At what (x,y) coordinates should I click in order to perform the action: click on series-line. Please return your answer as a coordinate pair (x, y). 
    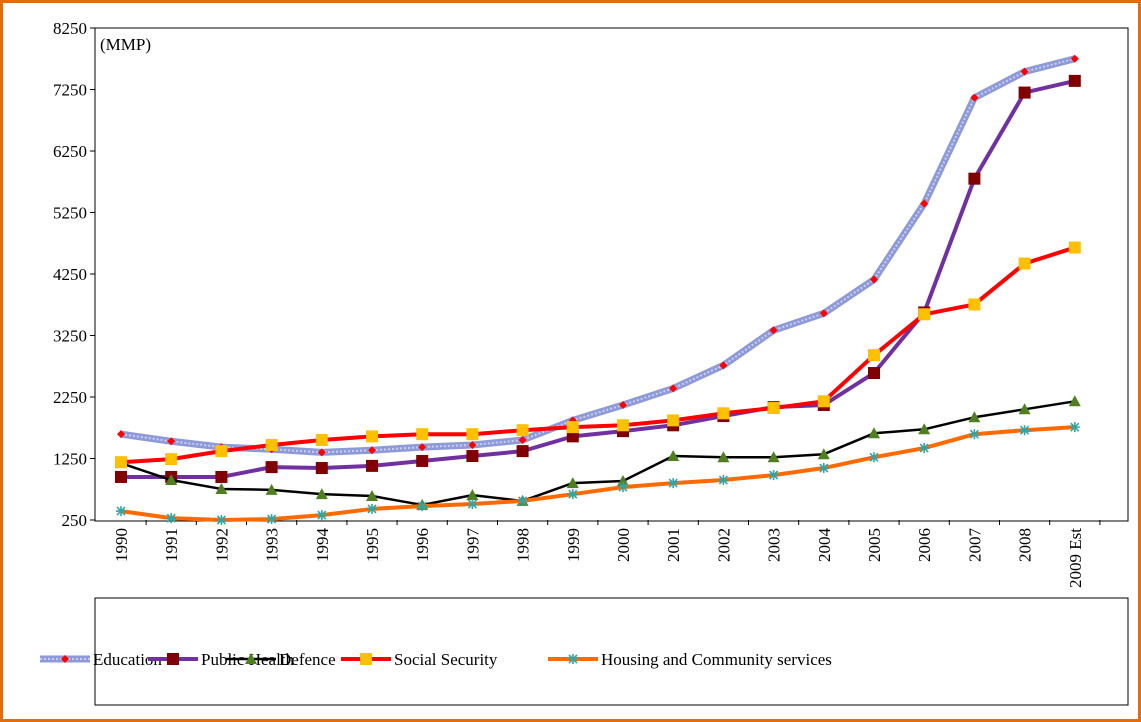
    Looking at the image, I should click on (597, 473).